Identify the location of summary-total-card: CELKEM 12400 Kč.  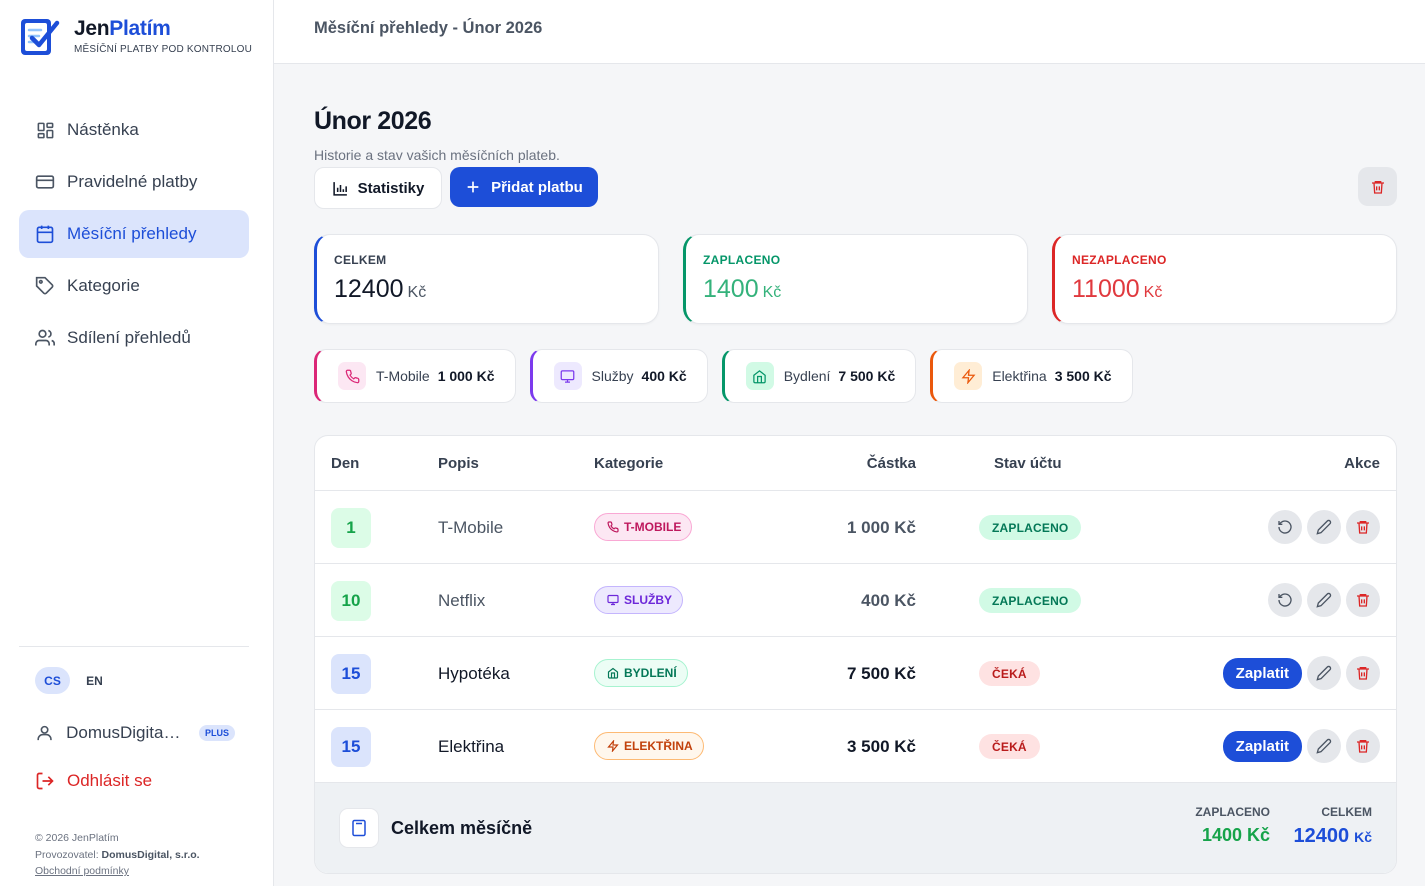
(486, 279).